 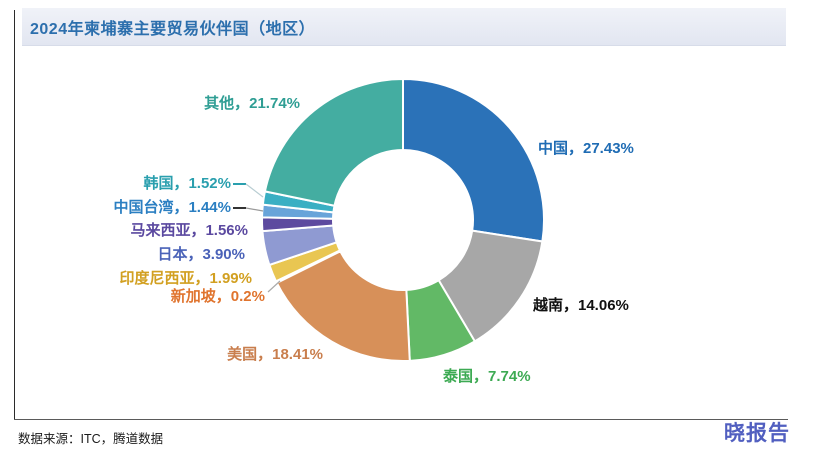 I want to click on slice-label-thailand: 泰国，7.74%, so click(x=487, y=376).